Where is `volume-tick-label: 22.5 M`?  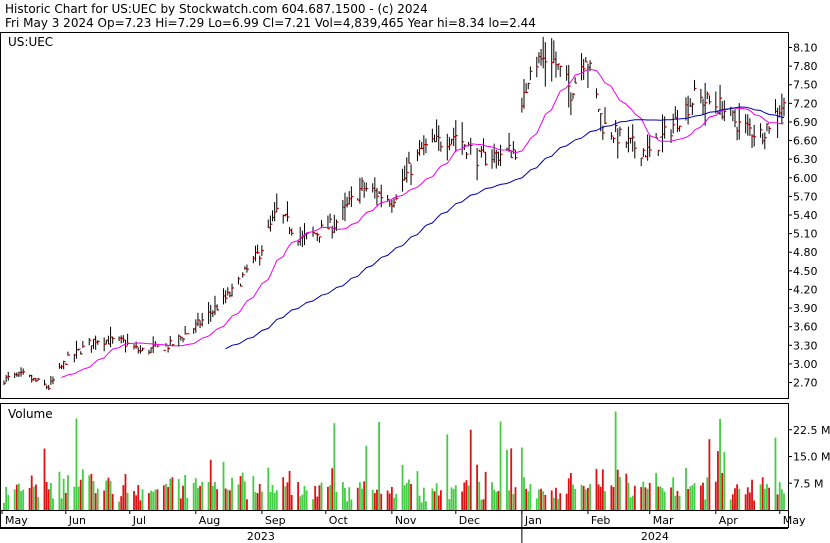 volume-tick-label: 22.5 M is located at coordinates (811, 430).